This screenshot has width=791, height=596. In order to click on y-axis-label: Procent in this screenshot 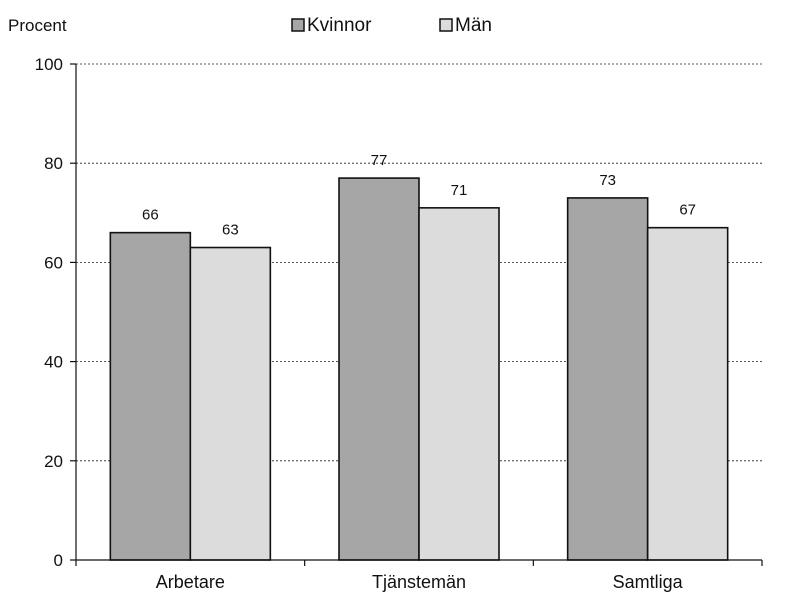, I will do `click(37, 25)`.